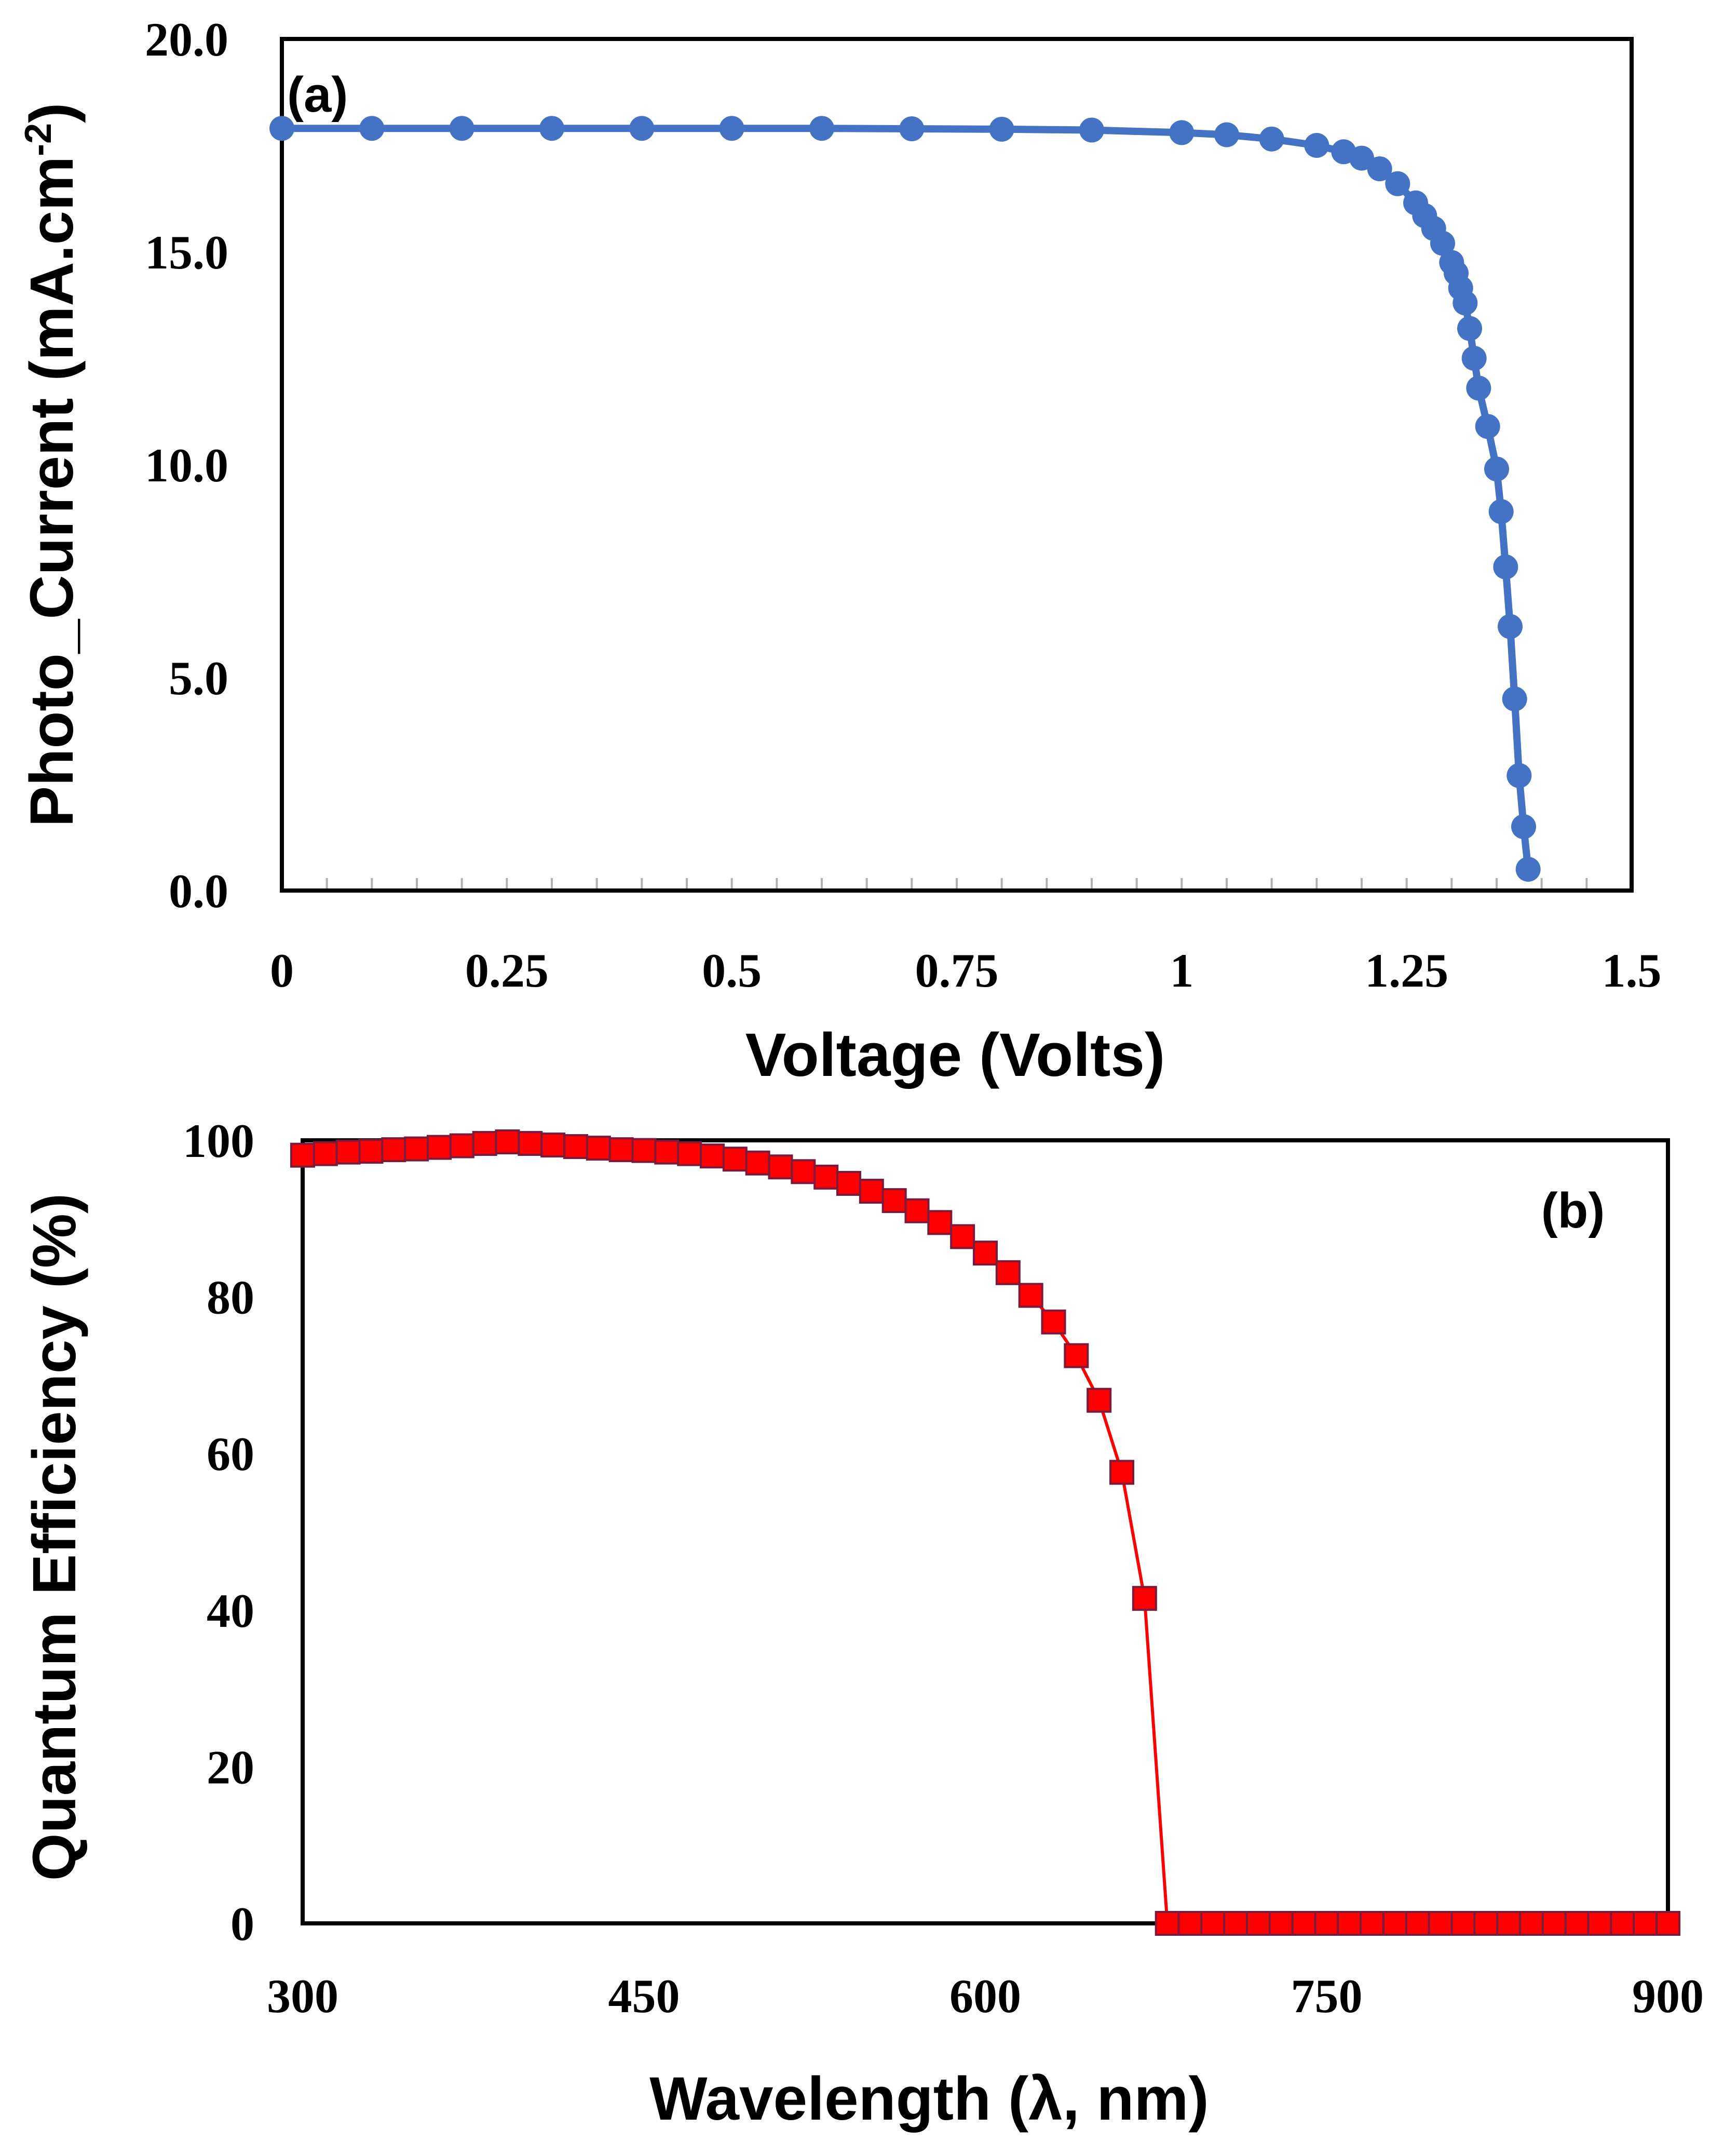 This screenshot has width=1710, height=2156. Describe the element at coordinates (1668, 1996) in the screenshot. I see `x-tick-label: 900` at that location.